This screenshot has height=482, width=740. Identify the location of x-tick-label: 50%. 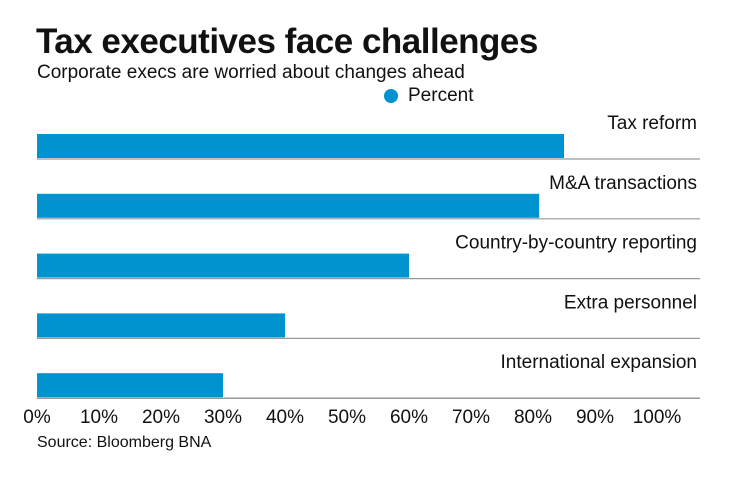
(347, 417).